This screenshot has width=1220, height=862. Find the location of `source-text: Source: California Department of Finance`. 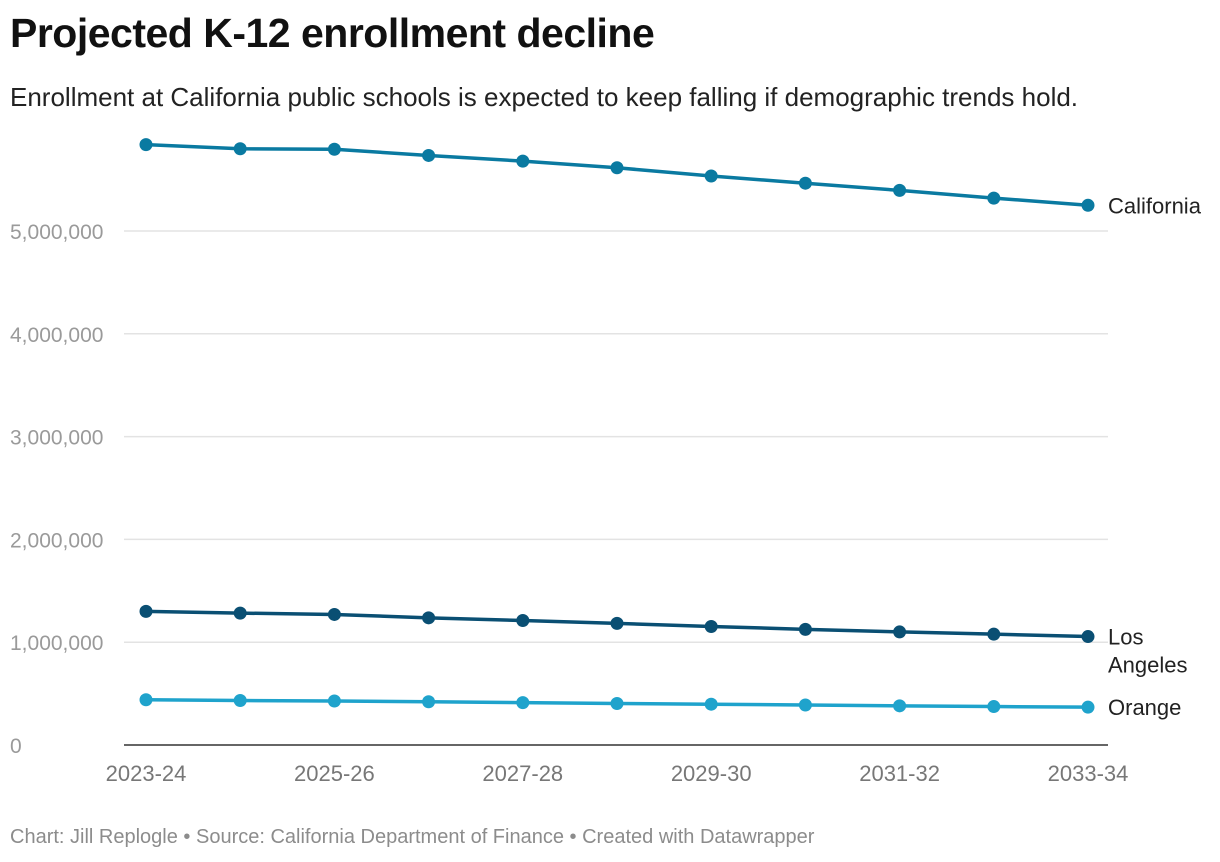

source-text: Source: California Department of Finance is located at coordinates (380, 837).